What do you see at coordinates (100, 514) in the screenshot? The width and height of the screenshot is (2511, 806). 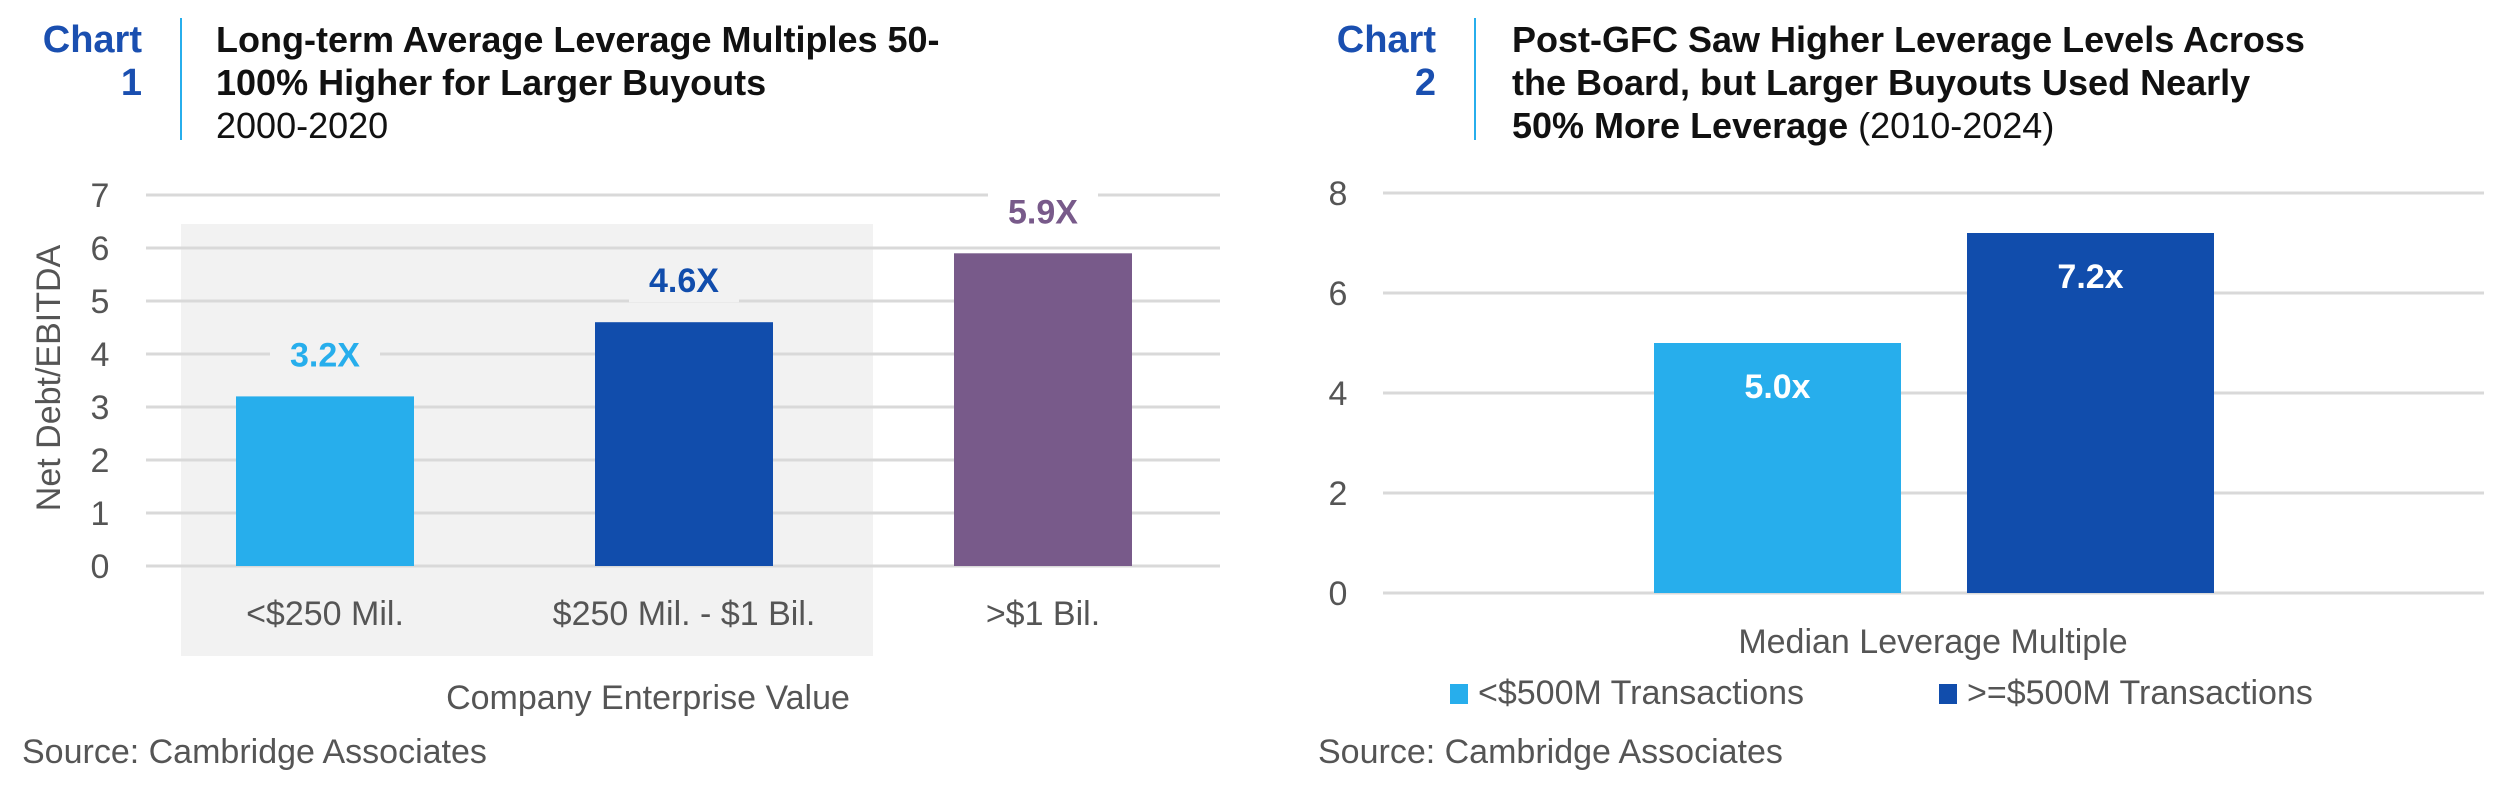 I see `y-tick-label: 1` at bounding box center [100, 514].